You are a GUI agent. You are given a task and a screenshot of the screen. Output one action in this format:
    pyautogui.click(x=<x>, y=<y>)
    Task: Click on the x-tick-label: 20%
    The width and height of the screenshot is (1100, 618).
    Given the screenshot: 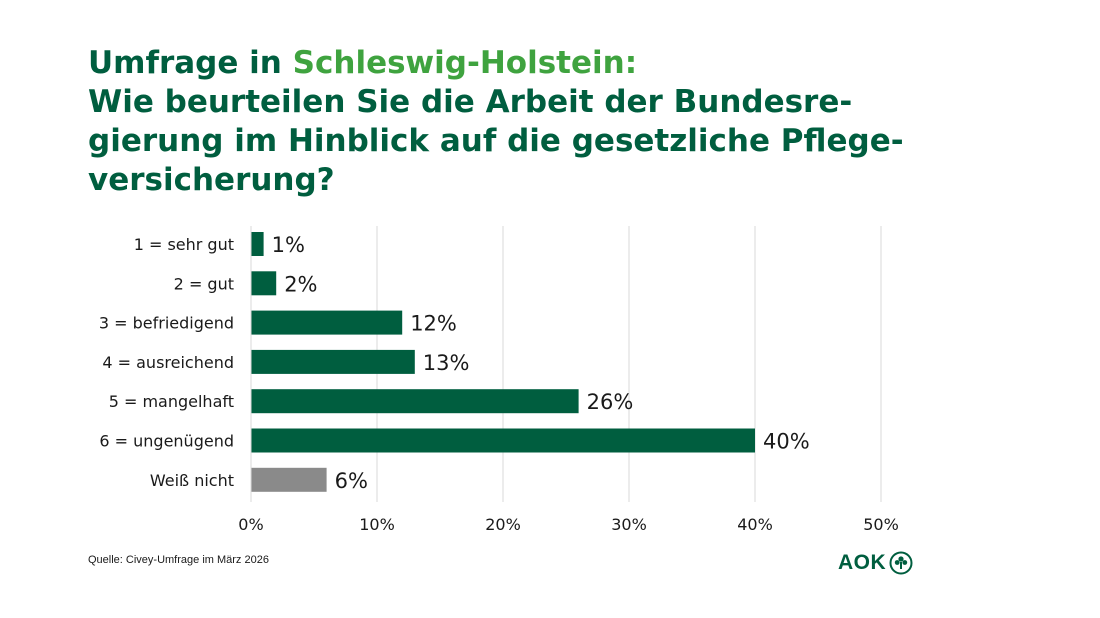 What is the action you would take?
    pyautogui.click(x=503, y=524)
    